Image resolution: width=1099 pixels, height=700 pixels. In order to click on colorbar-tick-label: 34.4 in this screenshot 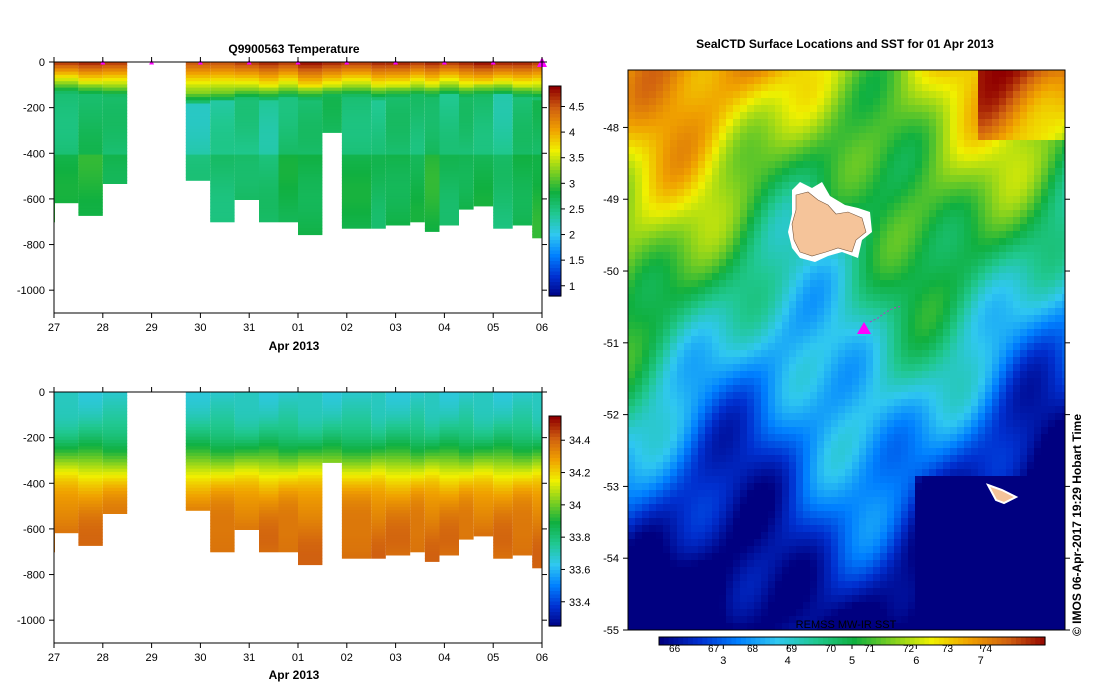, I will do `click(579, 441)`.